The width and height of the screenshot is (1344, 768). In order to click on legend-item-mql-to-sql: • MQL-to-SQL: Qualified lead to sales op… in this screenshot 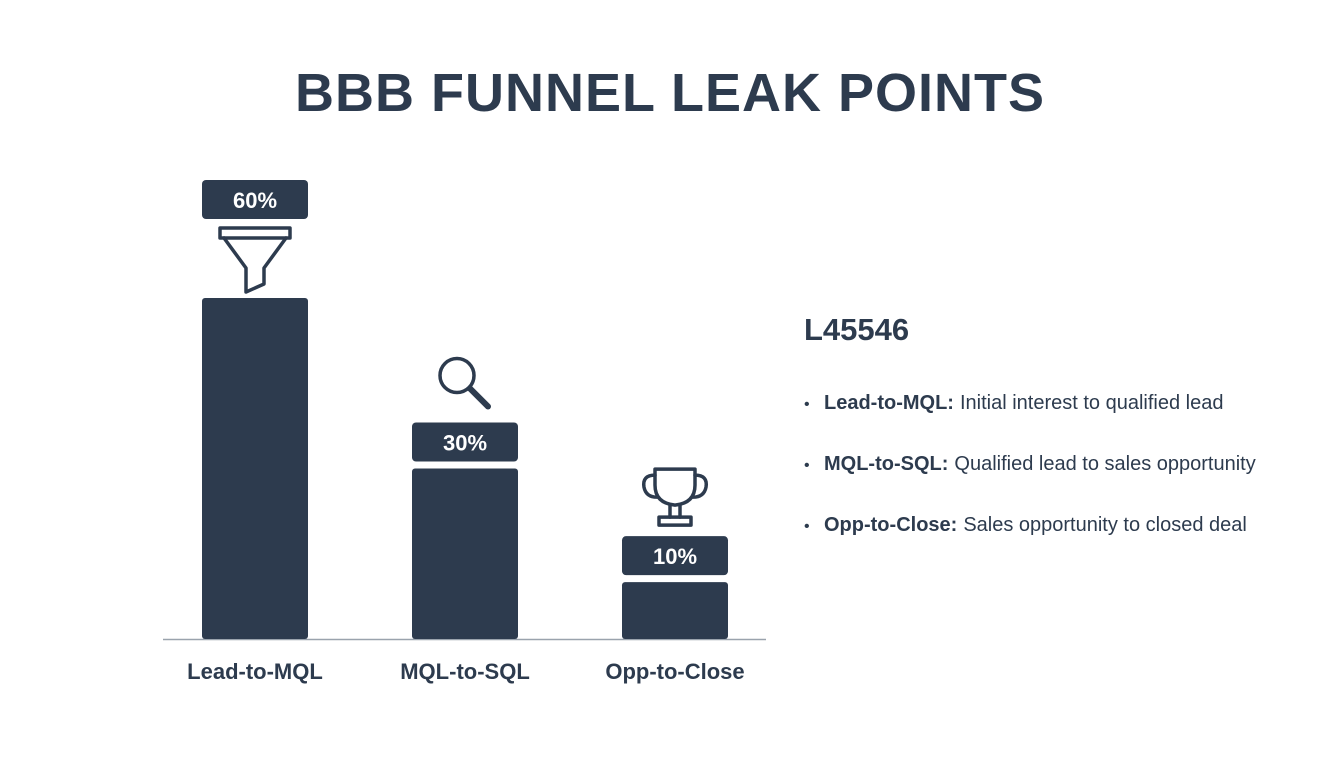, I will do `click(1069, 464)`.